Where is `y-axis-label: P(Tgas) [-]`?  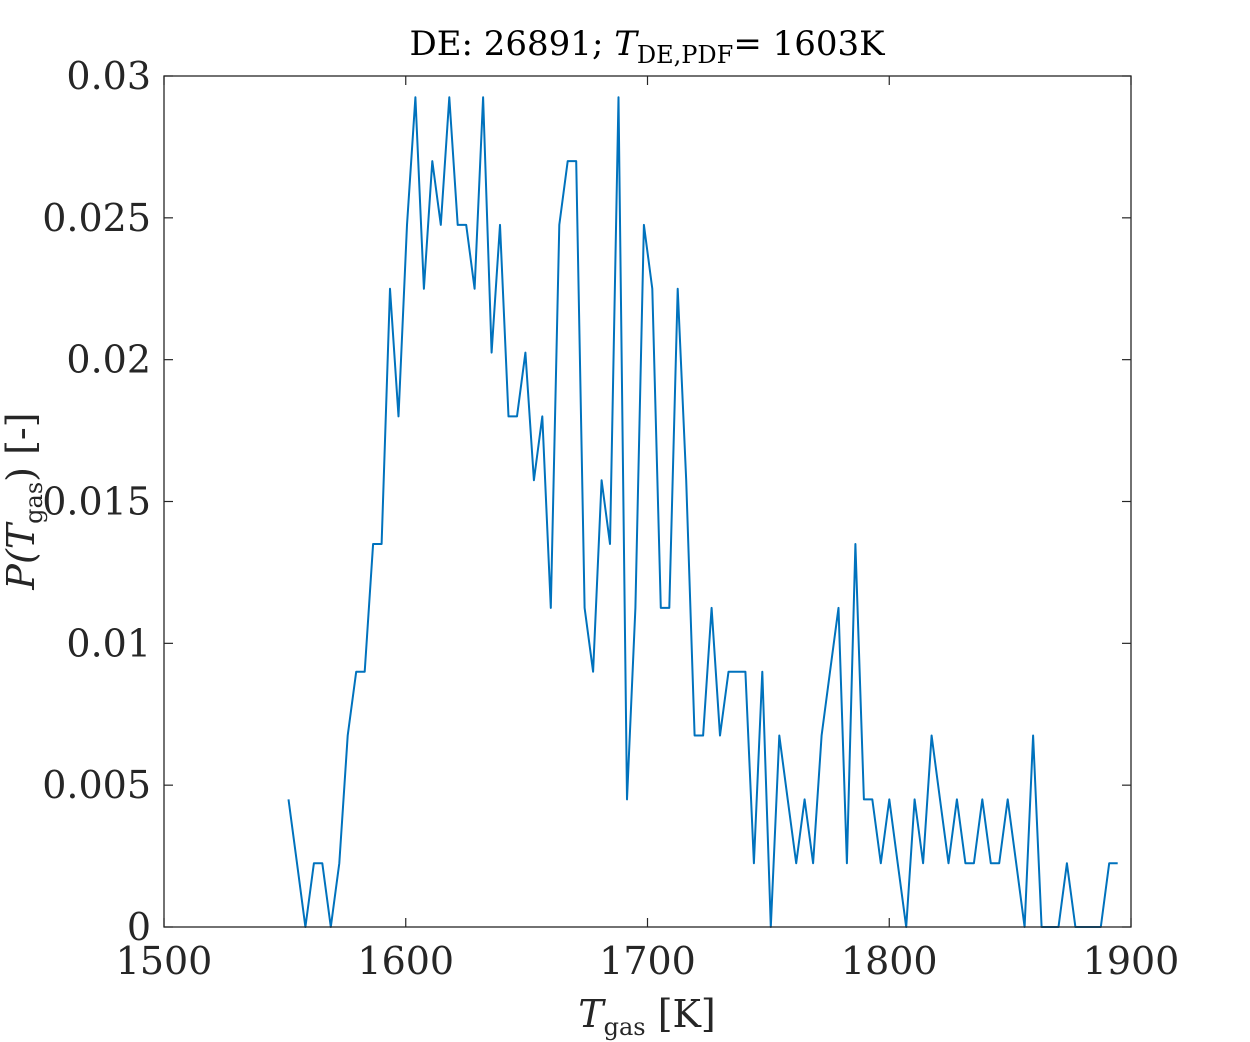
y-axis-label: P(Tgas) [-] is located at coordinates (24, 501).